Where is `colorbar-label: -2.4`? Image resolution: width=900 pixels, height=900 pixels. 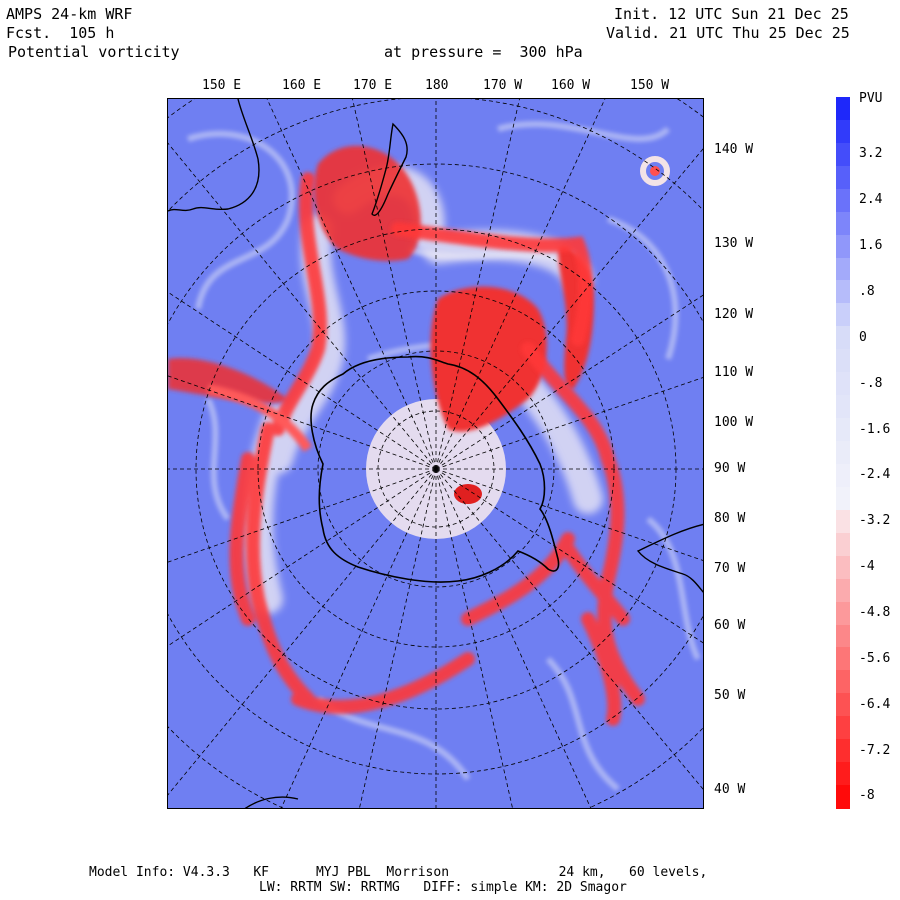
colorbar-label: -2.4 is located at coordinates (875, 475).